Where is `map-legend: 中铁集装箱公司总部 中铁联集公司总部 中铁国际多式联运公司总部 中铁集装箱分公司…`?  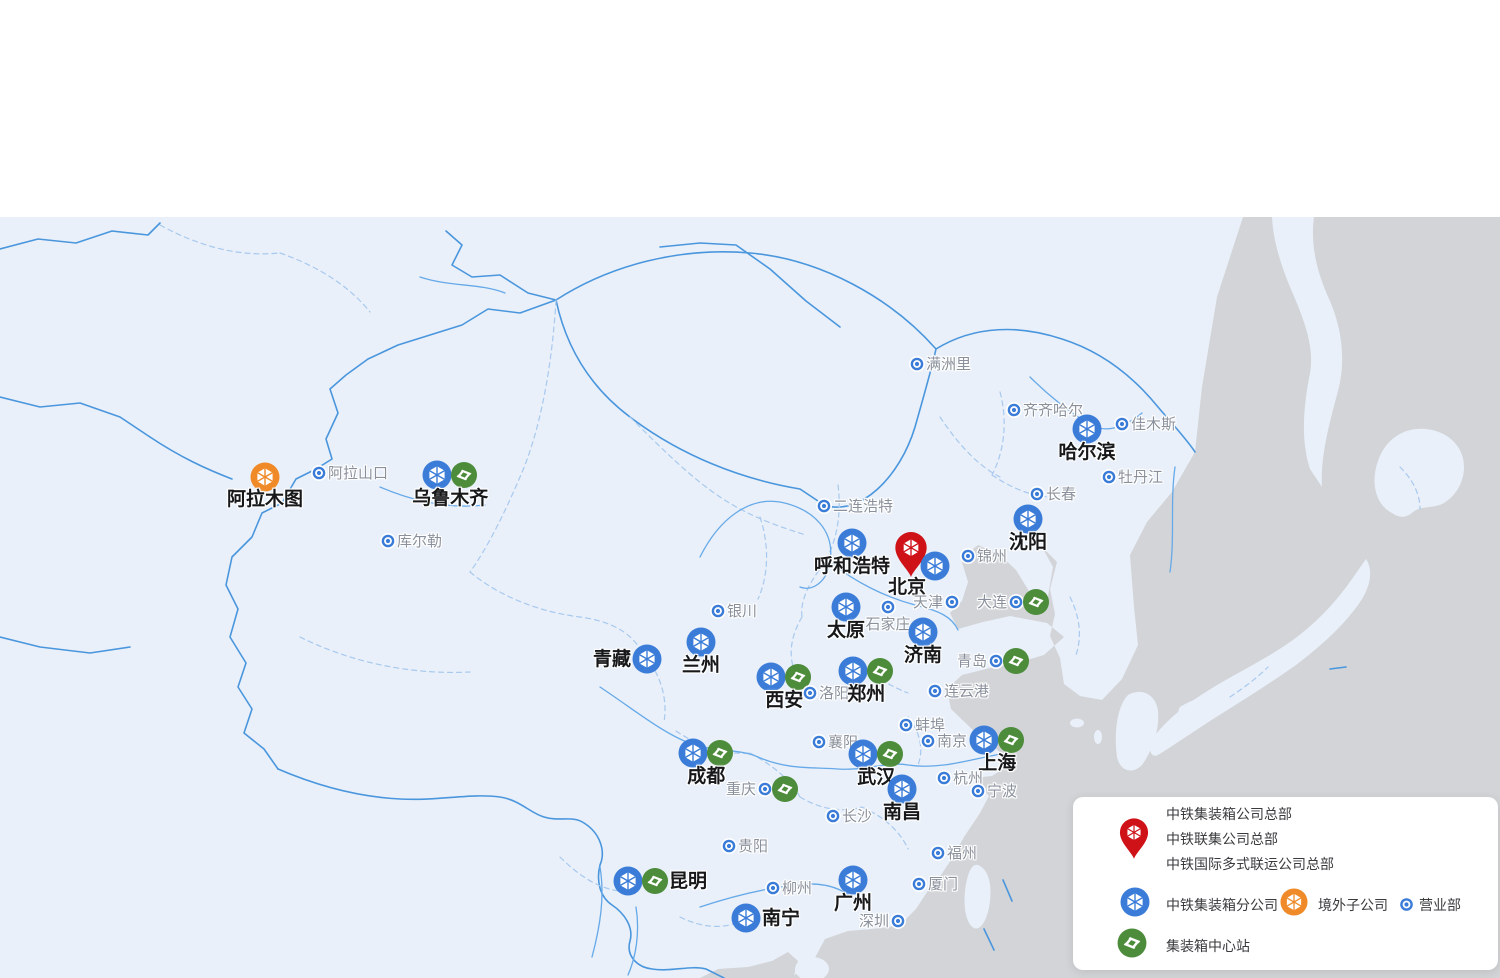 map-legend: 中铁集装箱公司总部 中铁联集公司总部 中铁国际多式联运公司总部 中铁集装箱分公司… is located at coordinates (1285, 883).